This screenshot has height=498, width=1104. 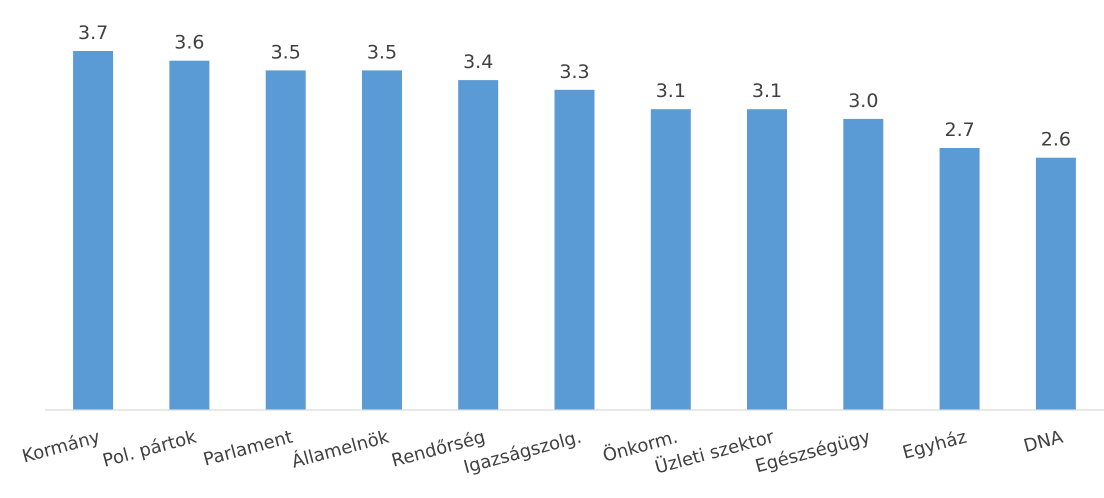 What do you see at coordinates (478, 245) in the screenshot?
I see `bar-rendorseg` at bounding box center [478, 245].